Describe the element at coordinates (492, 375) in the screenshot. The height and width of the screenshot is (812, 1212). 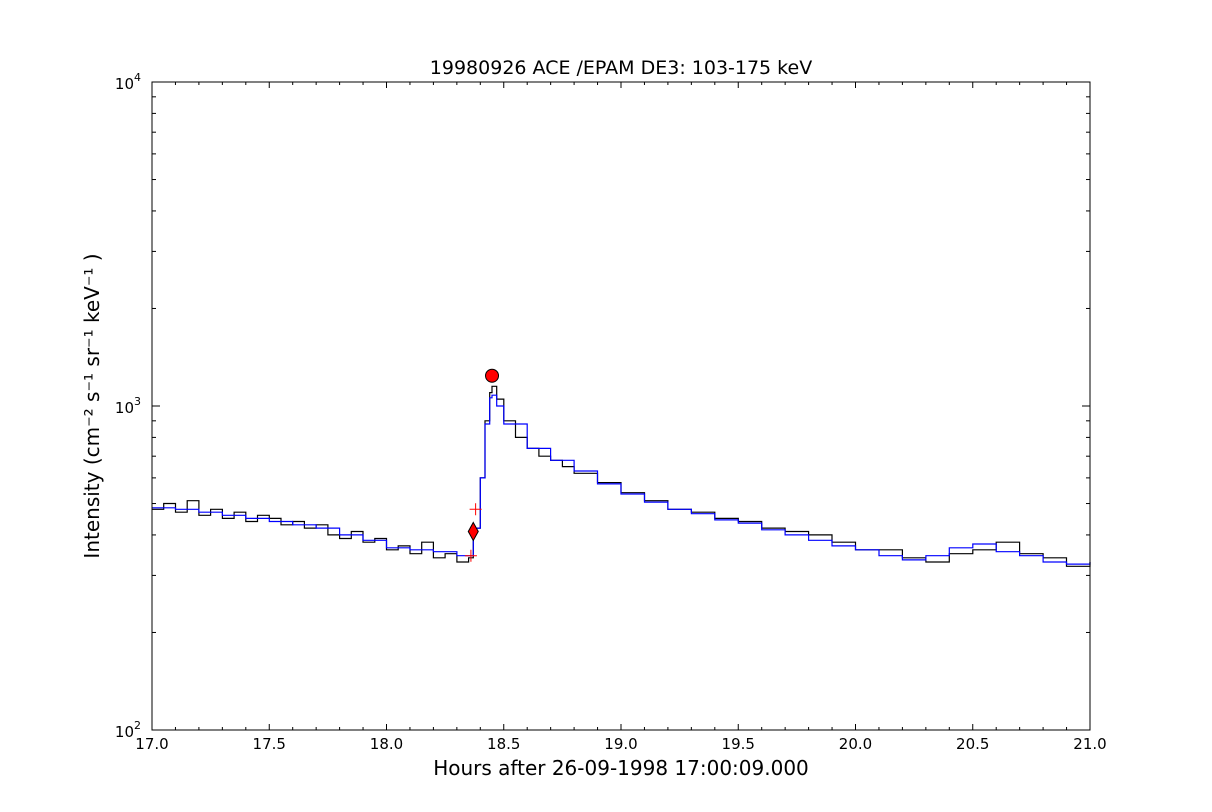
I see `peak-marker` at that location.